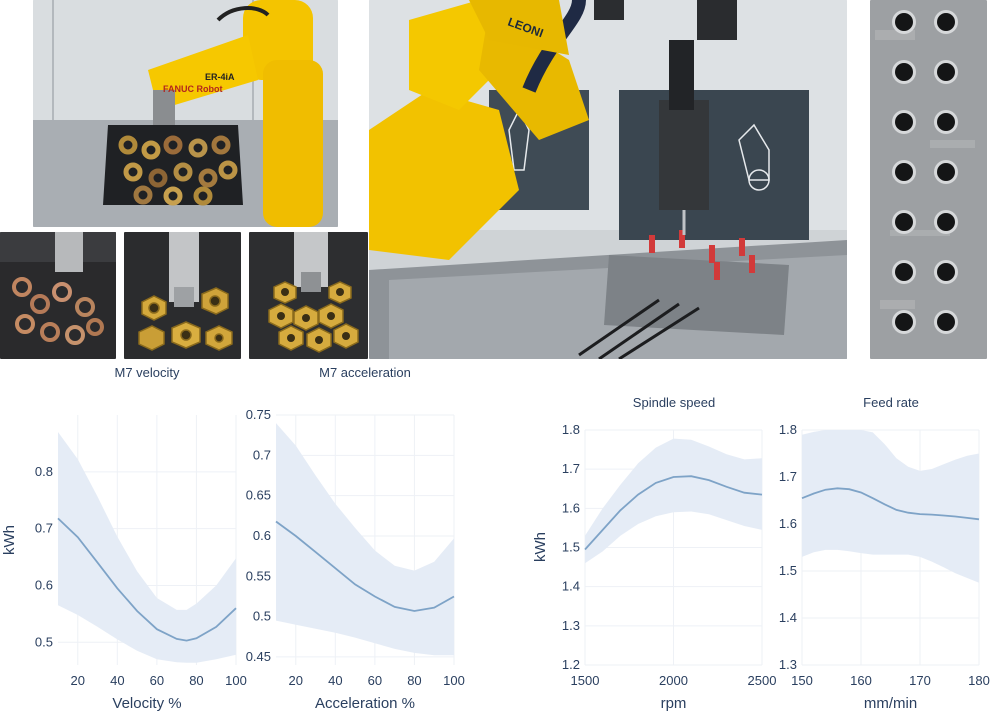 The width and height of the screenshot is (1000, 720). I want to click on y-tick-label: 0.75, so click(258, 414).